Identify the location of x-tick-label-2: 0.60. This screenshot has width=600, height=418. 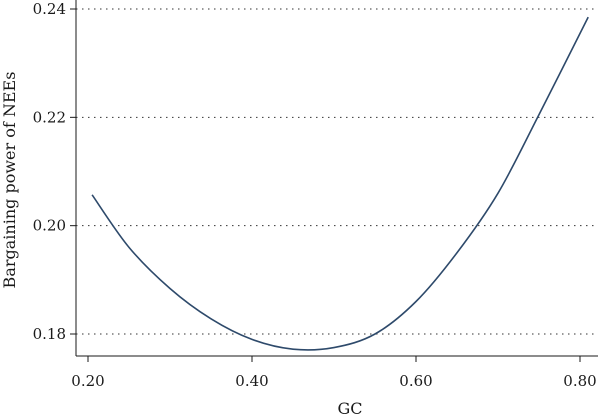
(415, 381).